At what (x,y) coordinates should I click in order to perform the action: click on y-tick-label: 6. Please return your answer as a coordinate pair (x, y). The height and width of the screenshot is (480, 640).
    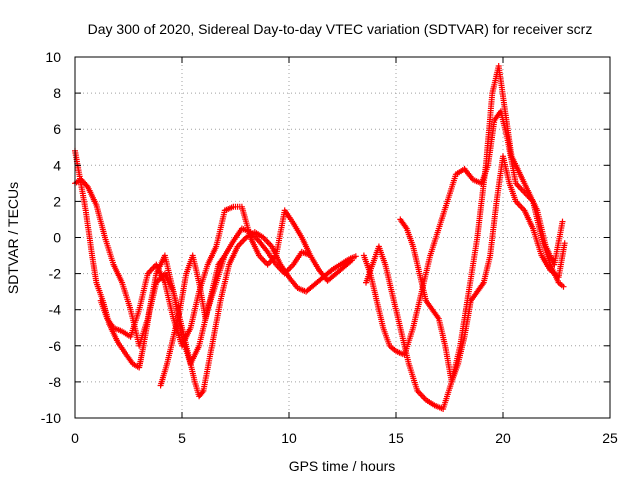
    Looking at the image, I should click on (57, 129).